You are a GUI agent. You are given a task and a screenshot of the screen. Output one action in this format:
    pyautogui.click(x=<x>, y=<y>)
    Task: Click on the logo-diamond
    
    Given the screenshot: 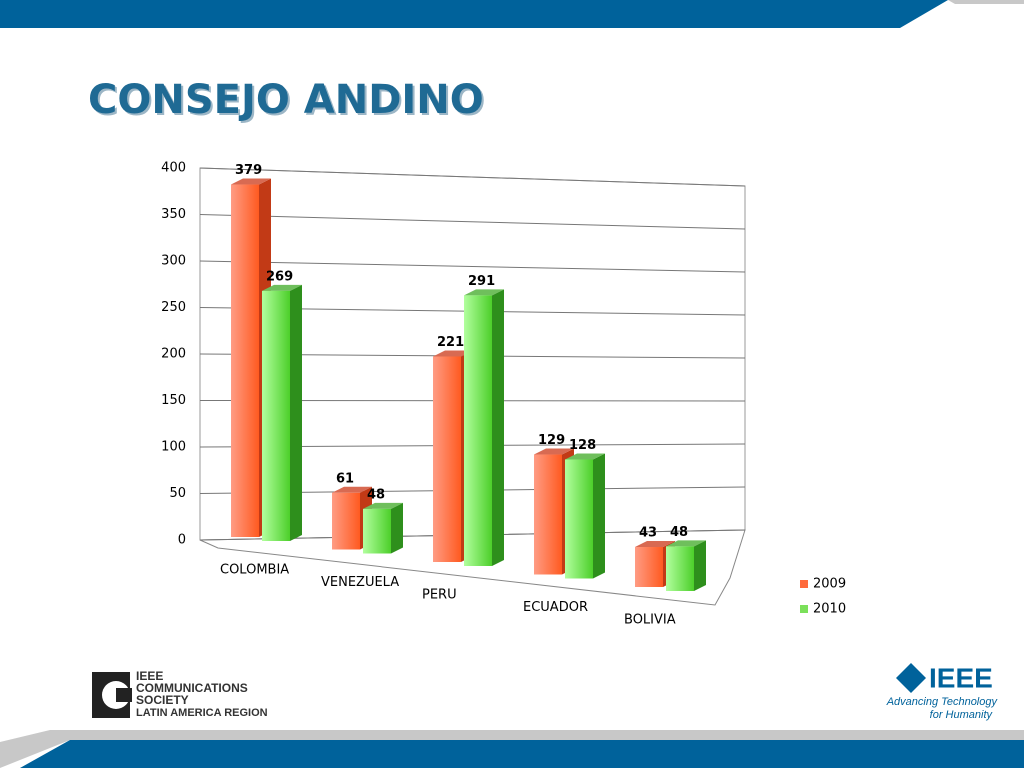 What is the action you would take?
    pyautogui.click(x=911, y=678)
    